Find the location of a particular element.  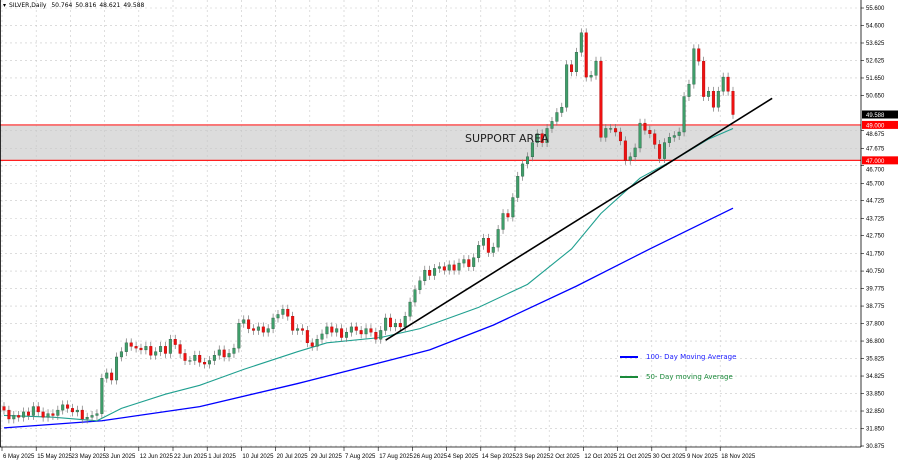

x-tick-label: 23 May 2025 is located at coordinates (88, 457).